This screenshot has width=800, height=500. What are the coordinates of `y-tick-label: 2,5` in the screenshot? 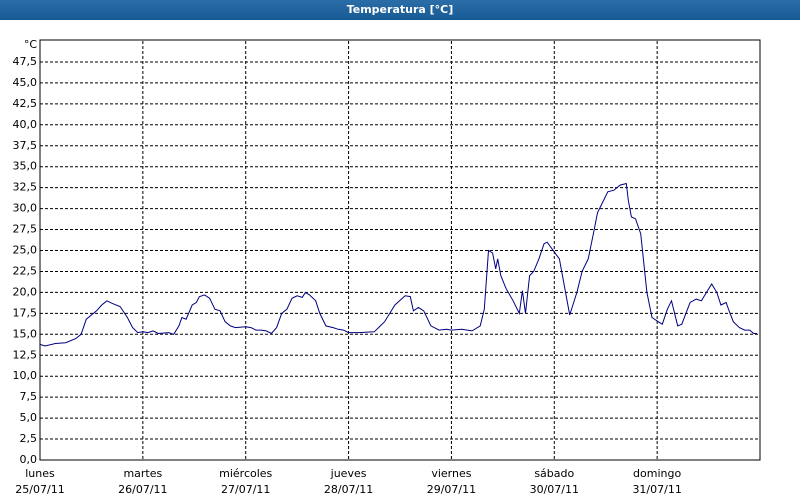 It's located at (29, 438).